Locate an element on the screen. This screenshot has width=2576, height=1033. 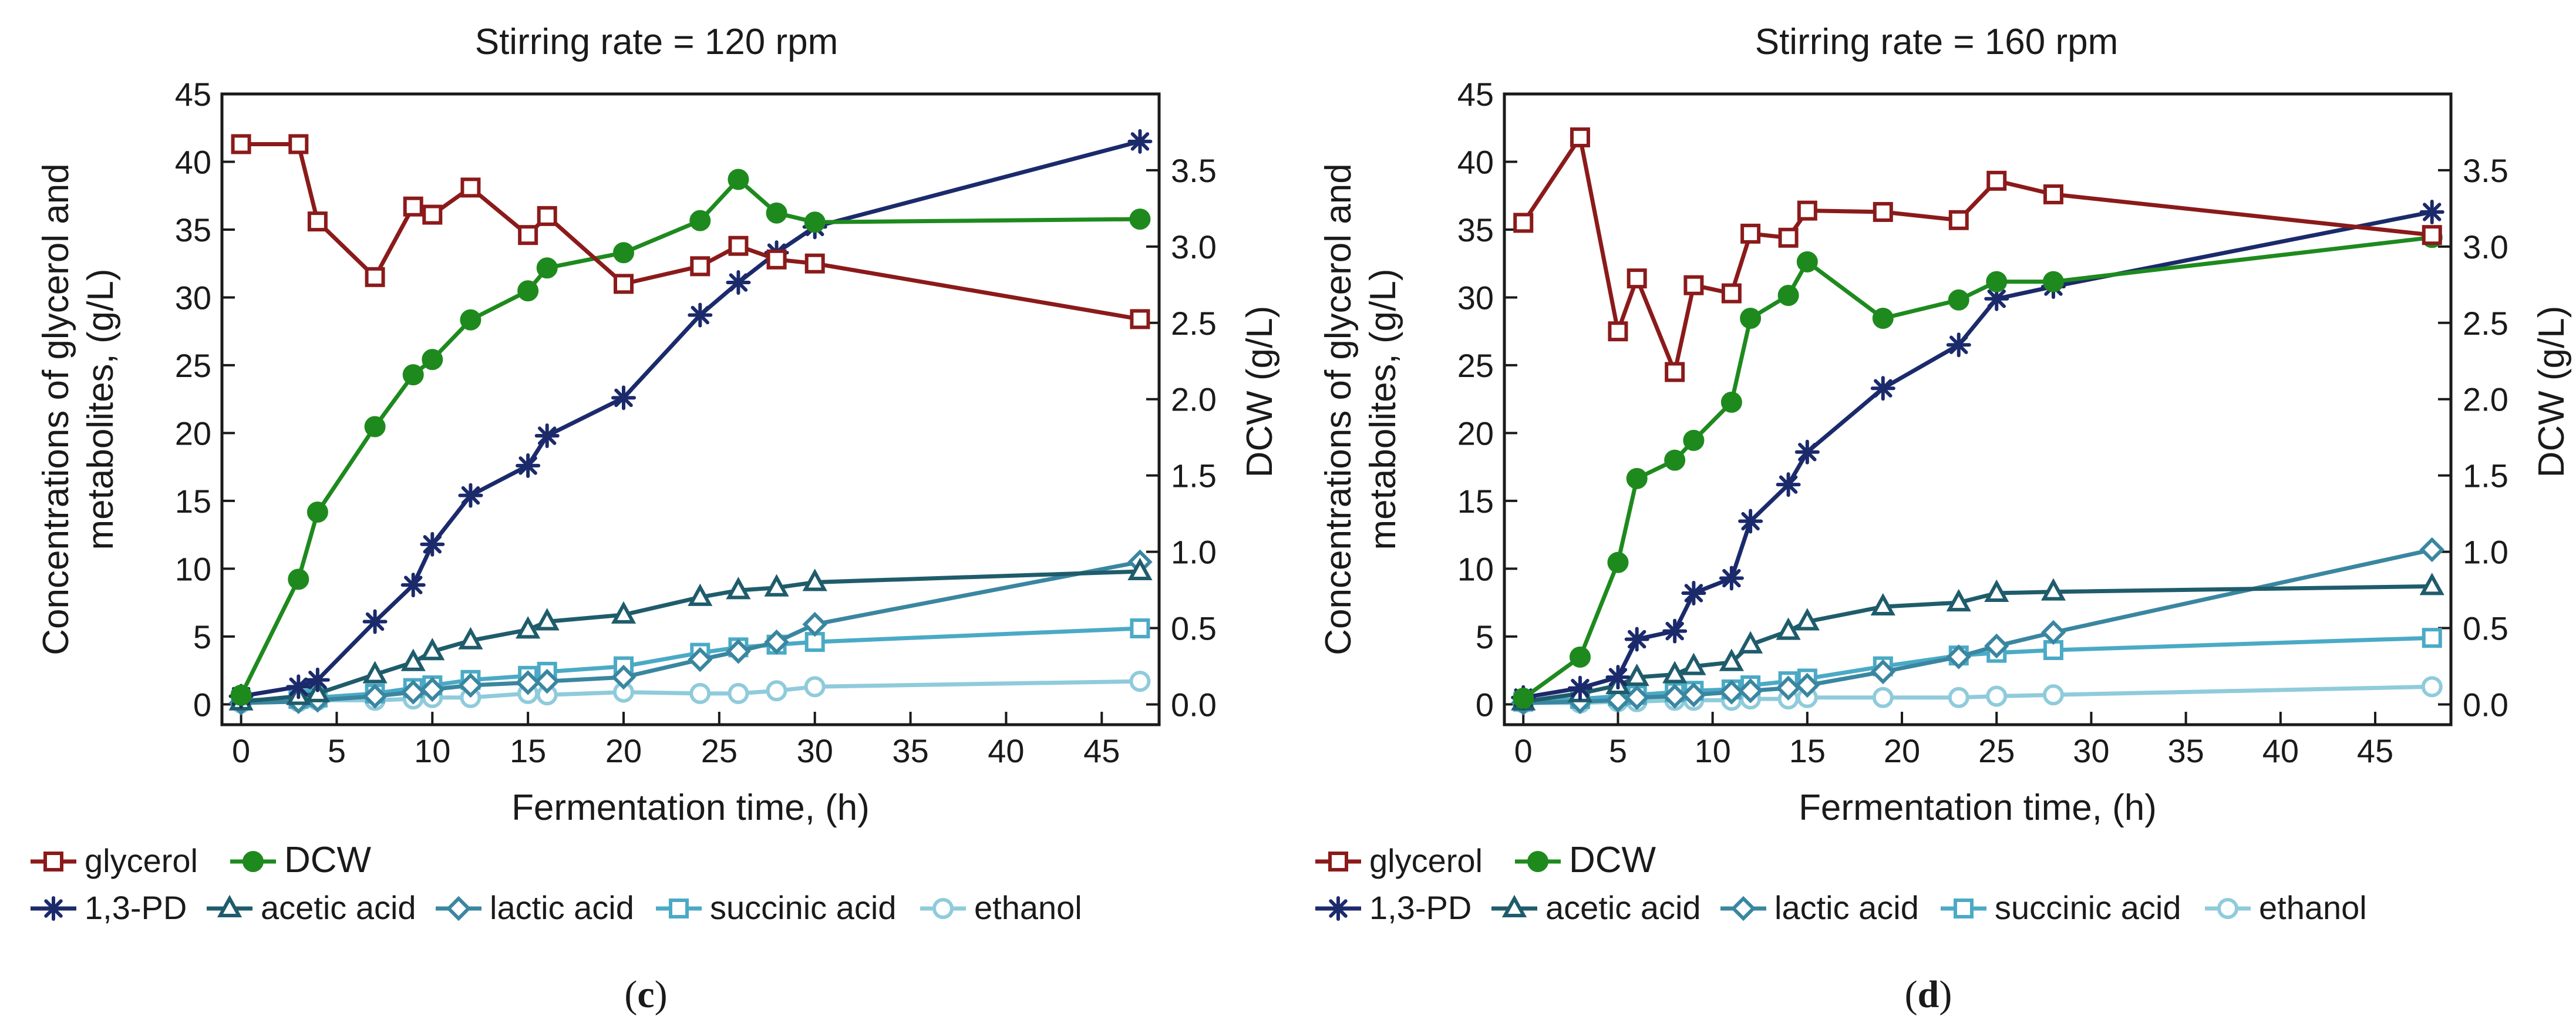
x-tick-label: 30 is located at coordinates (815, 751).